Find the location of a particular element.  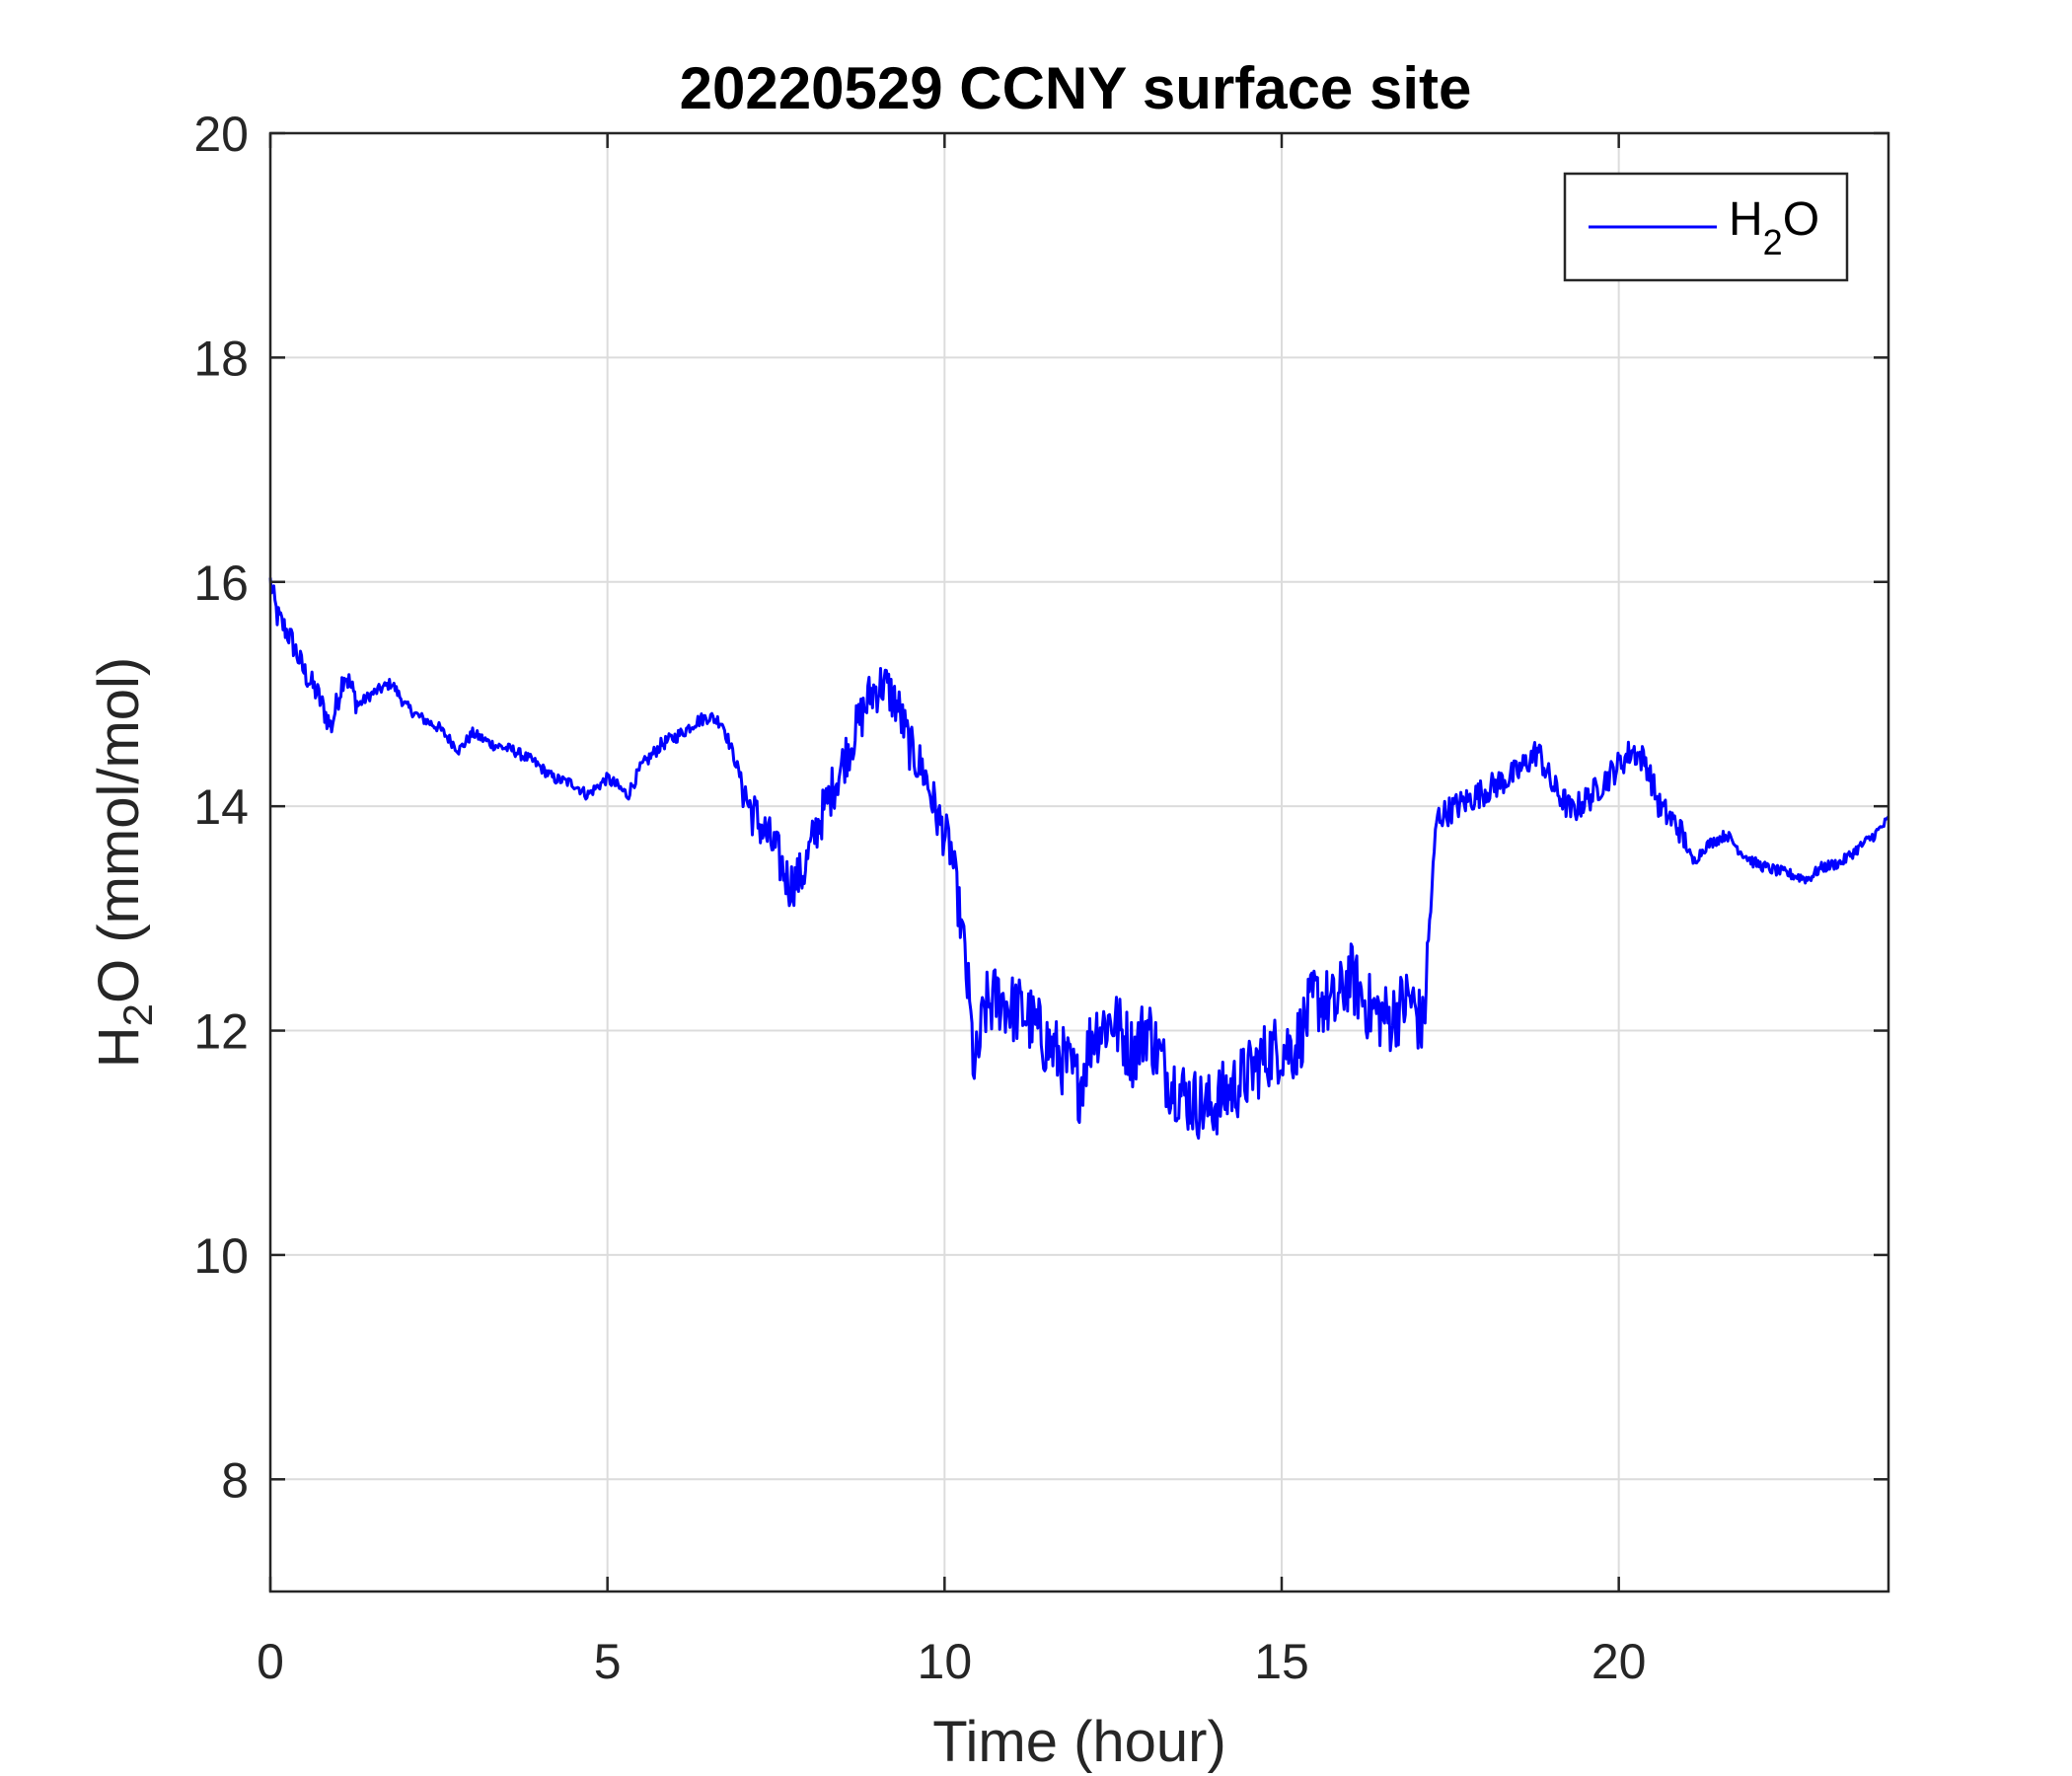

legend-entry-rest: O is located at coordinates (1801, 219).